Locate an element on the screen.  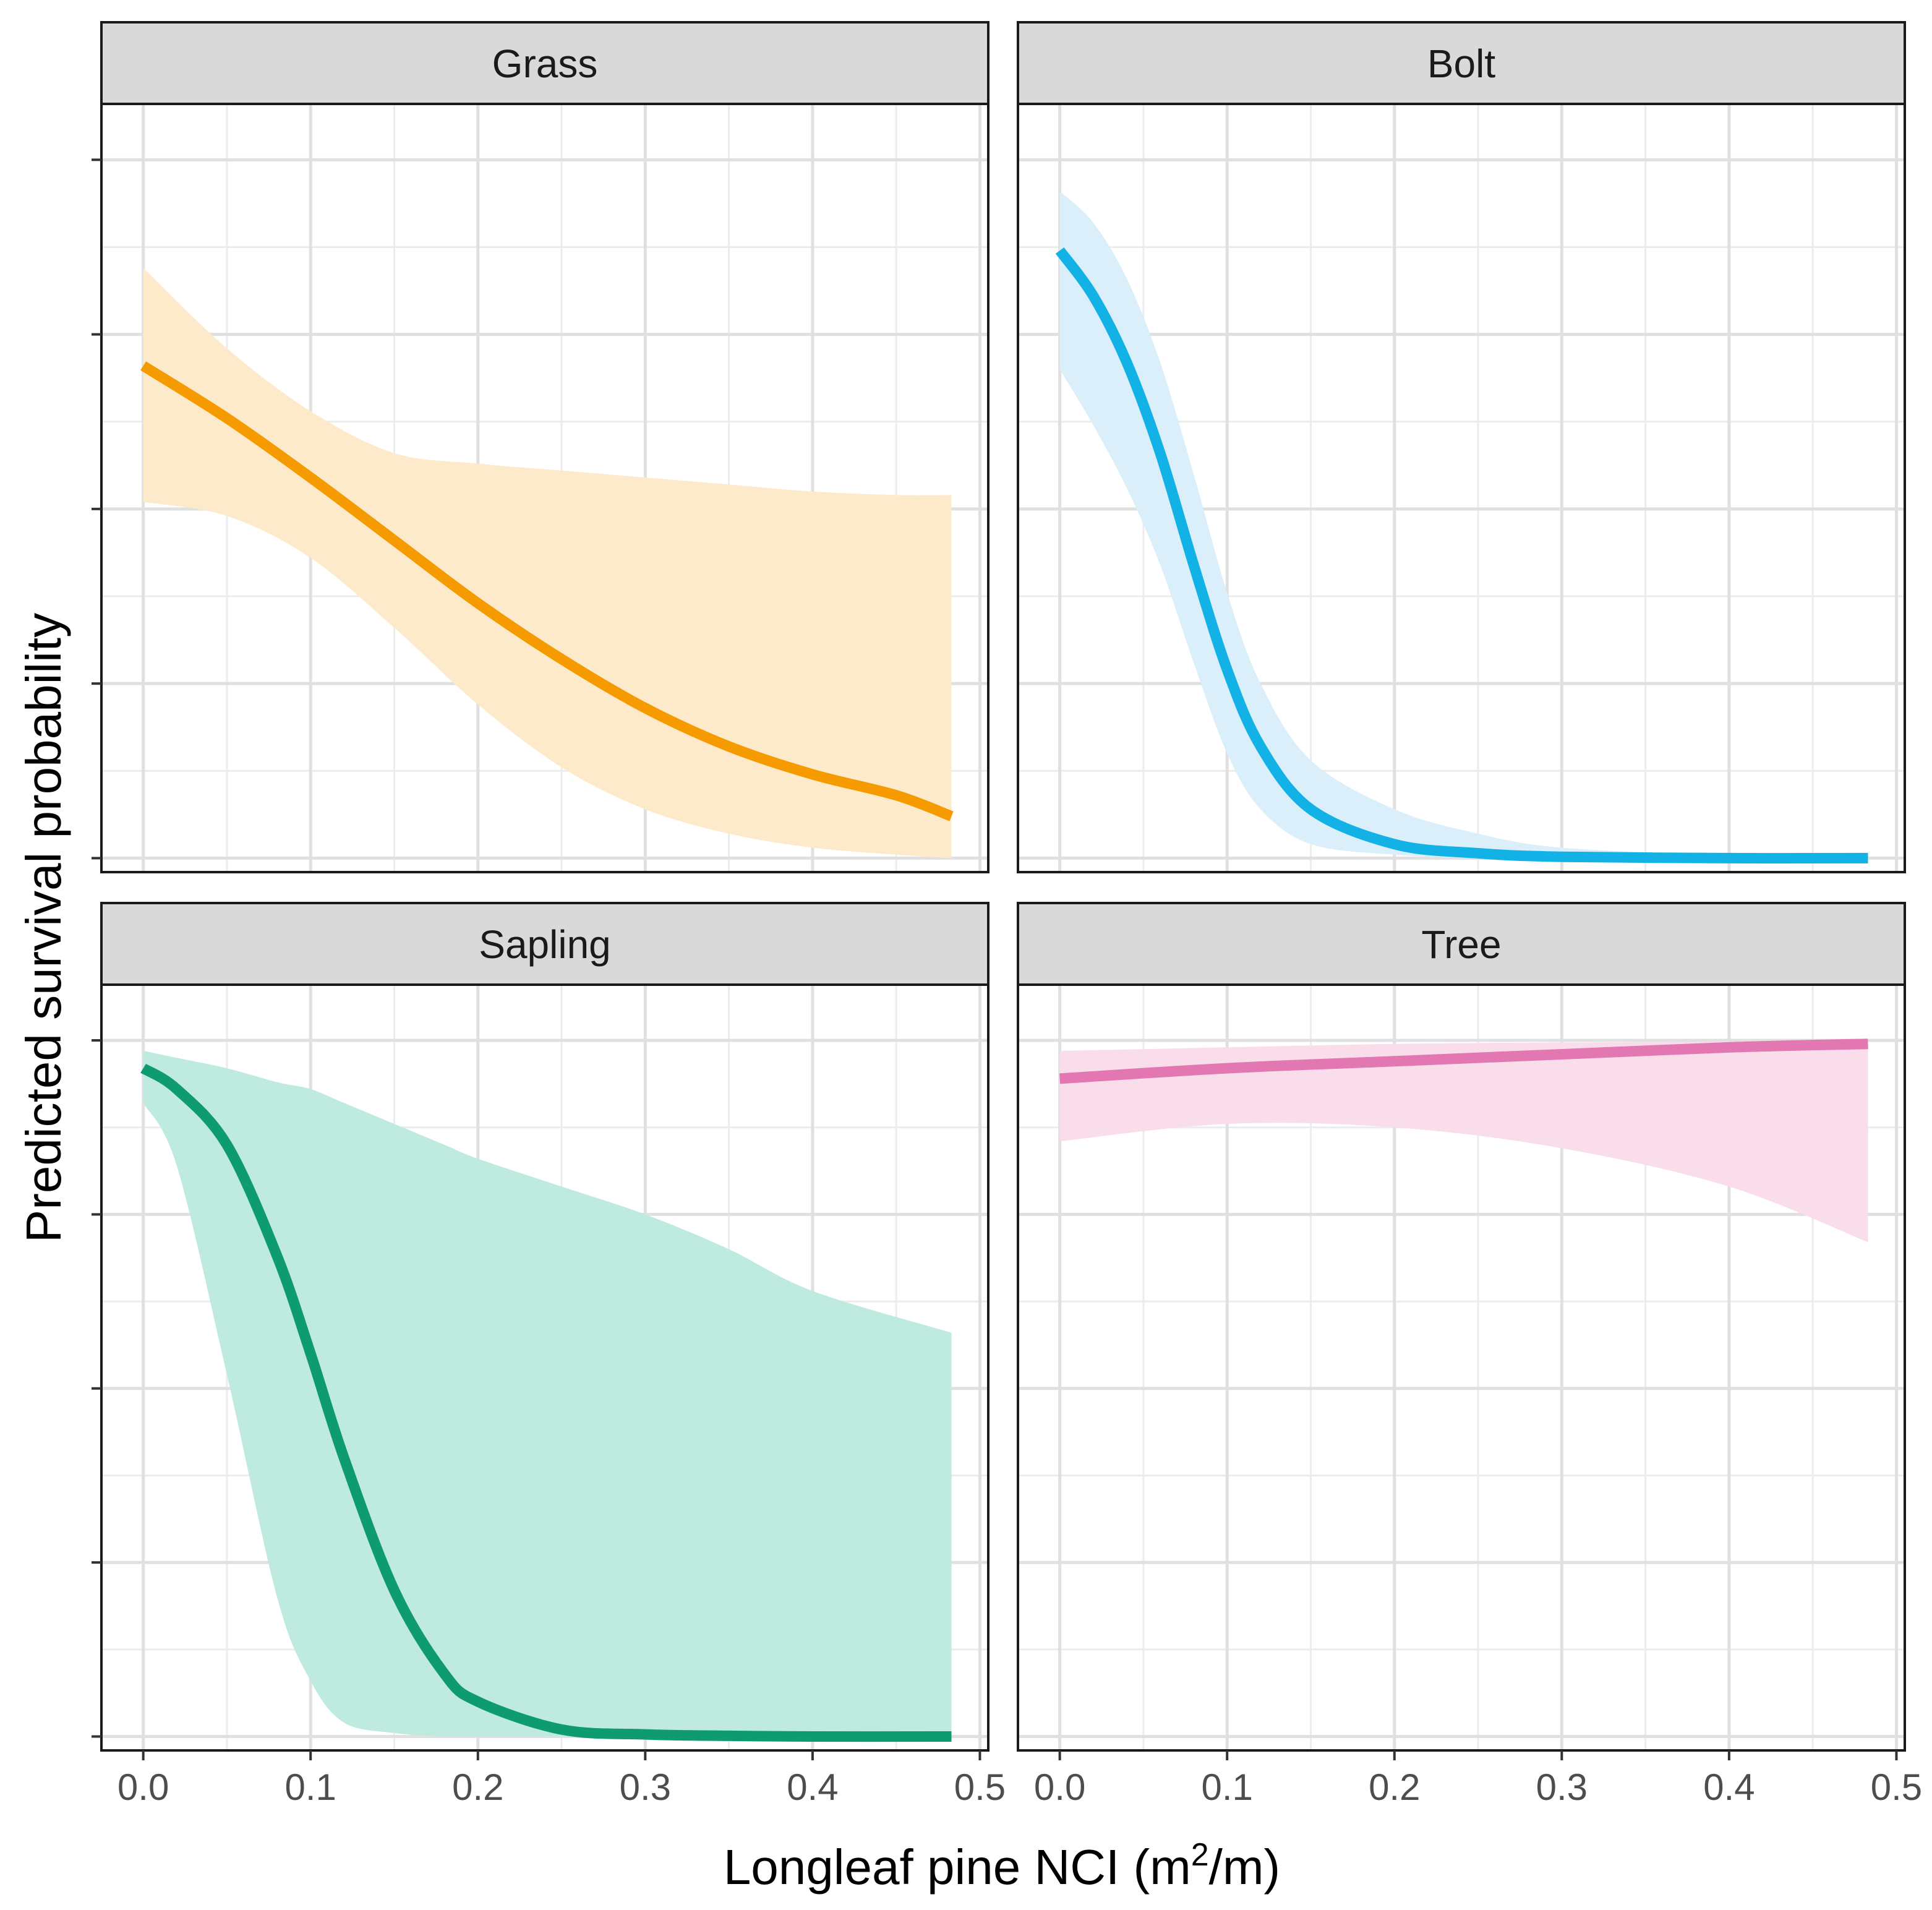
tree-strip is located at coordinates (1462, 944).